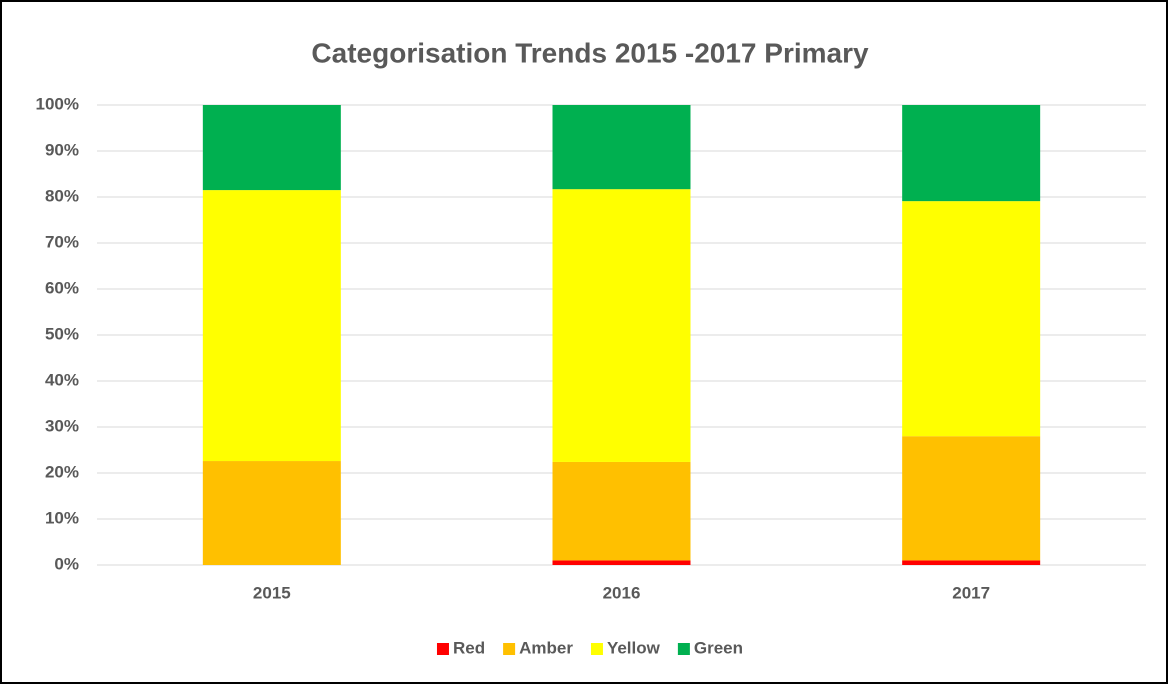  Describe the element at coordinates (62, 379) in the screenshot. I see `y-tick-label: 40%` at that location.